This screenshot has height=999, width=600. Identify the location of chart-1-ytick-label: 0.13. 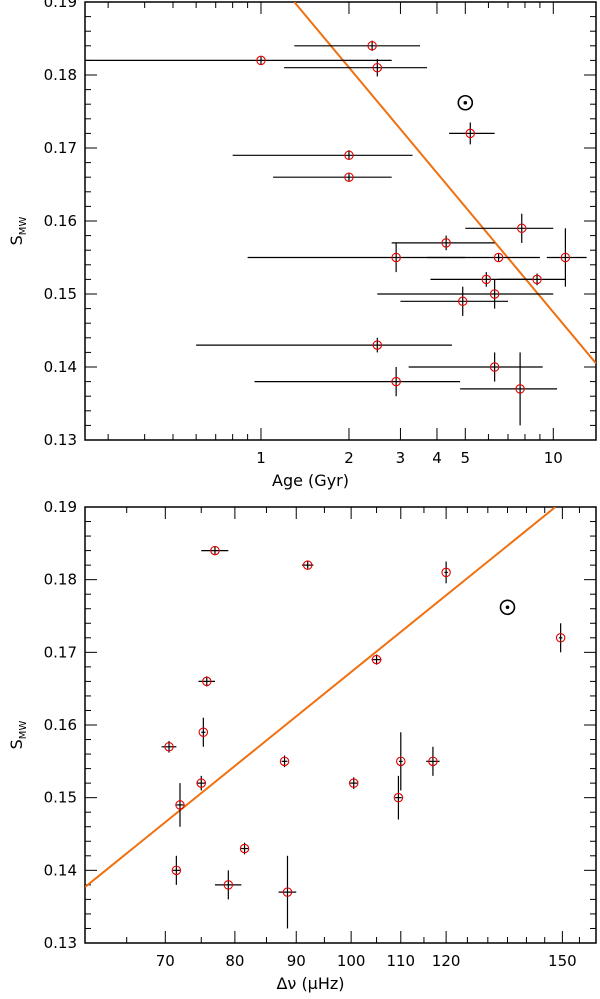
(60, 943).